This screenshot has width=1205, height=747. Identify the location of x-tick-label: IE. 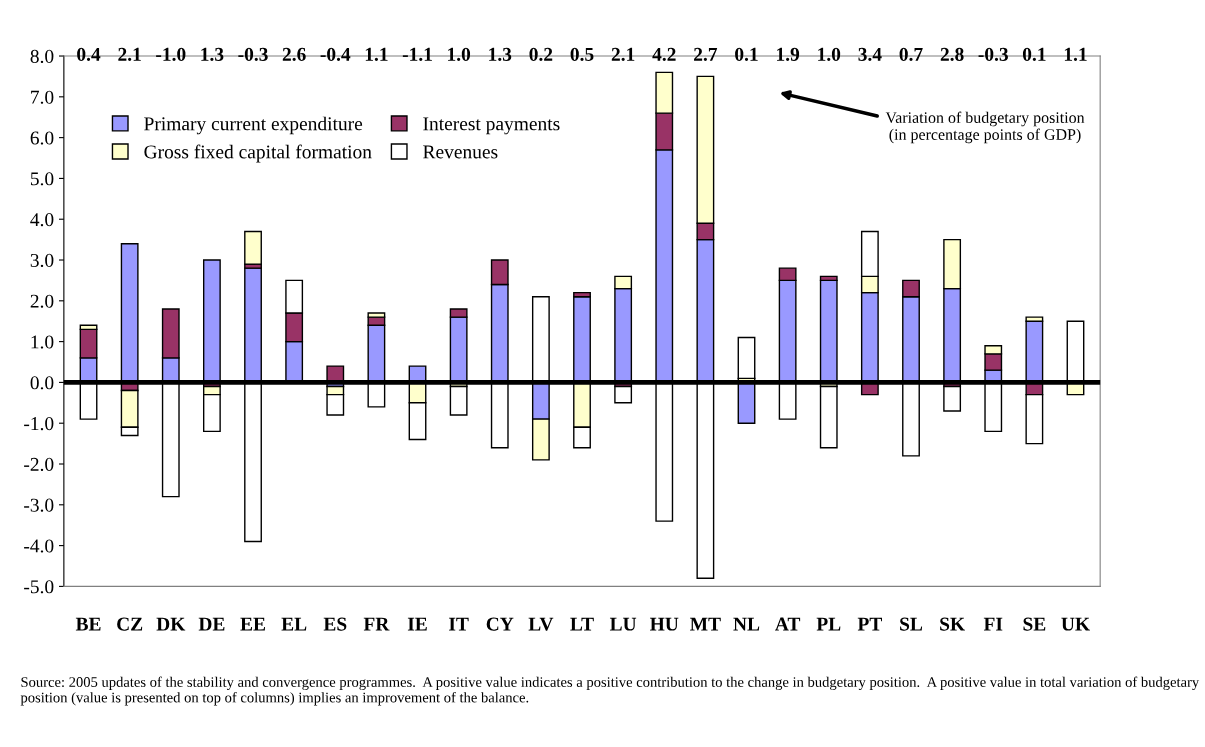
(417, 624).